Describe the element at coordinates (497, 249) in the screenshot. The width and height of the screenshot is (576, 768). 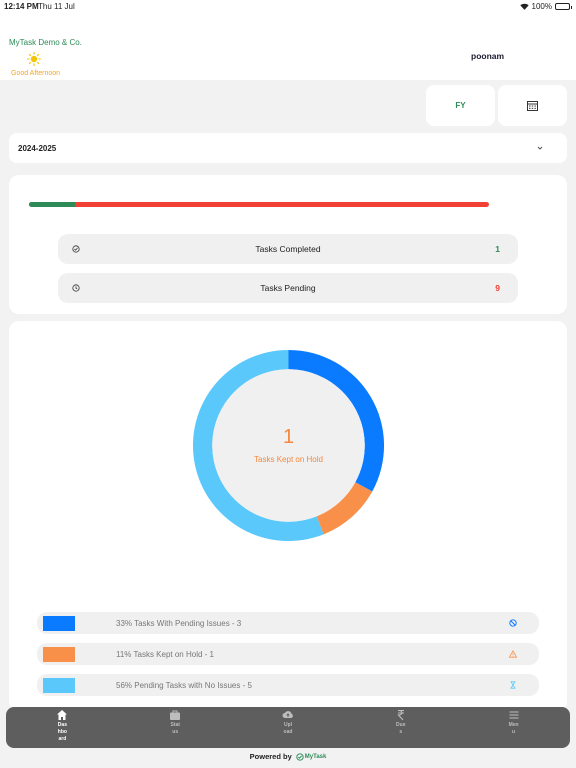
I see `tasks-completed-count: 1` at that location.